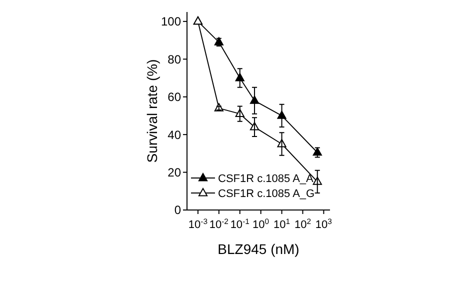  I want to click on y-axis-title: Survival rate (%), so click(152, 111).